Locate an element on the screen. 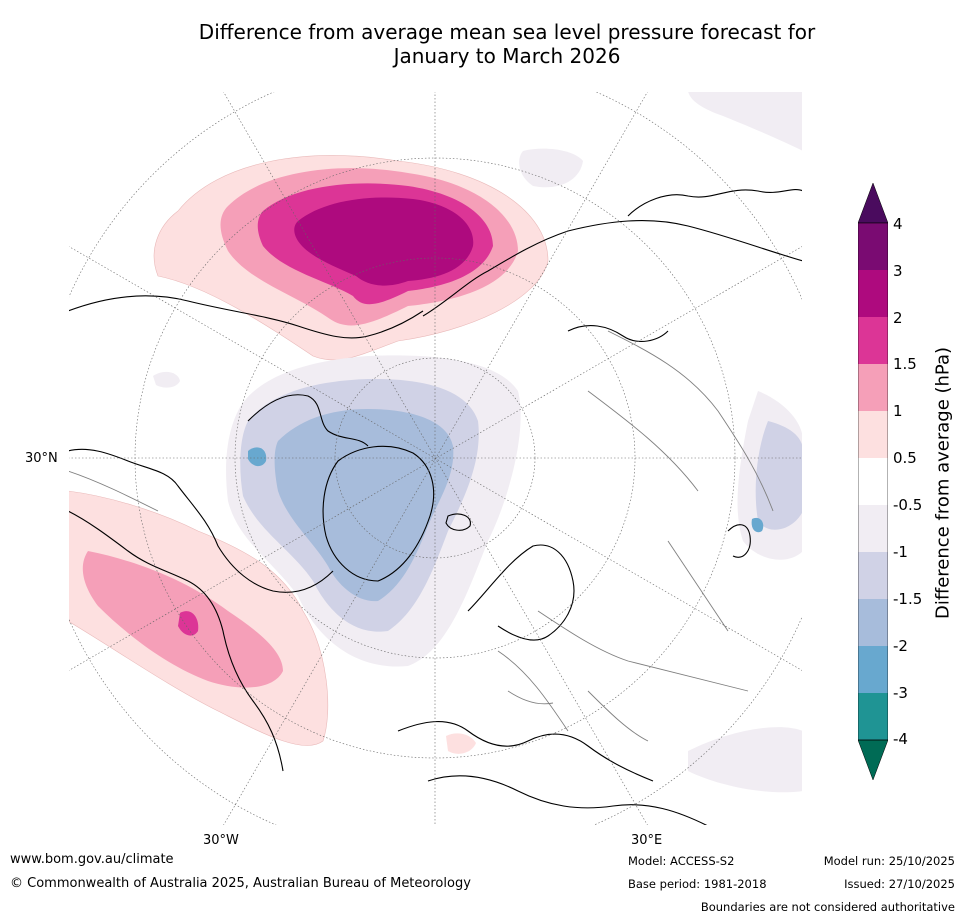 This screenshot has width=965, height=919. legend-tick-4: 4 is located at coordinates (898, 224).